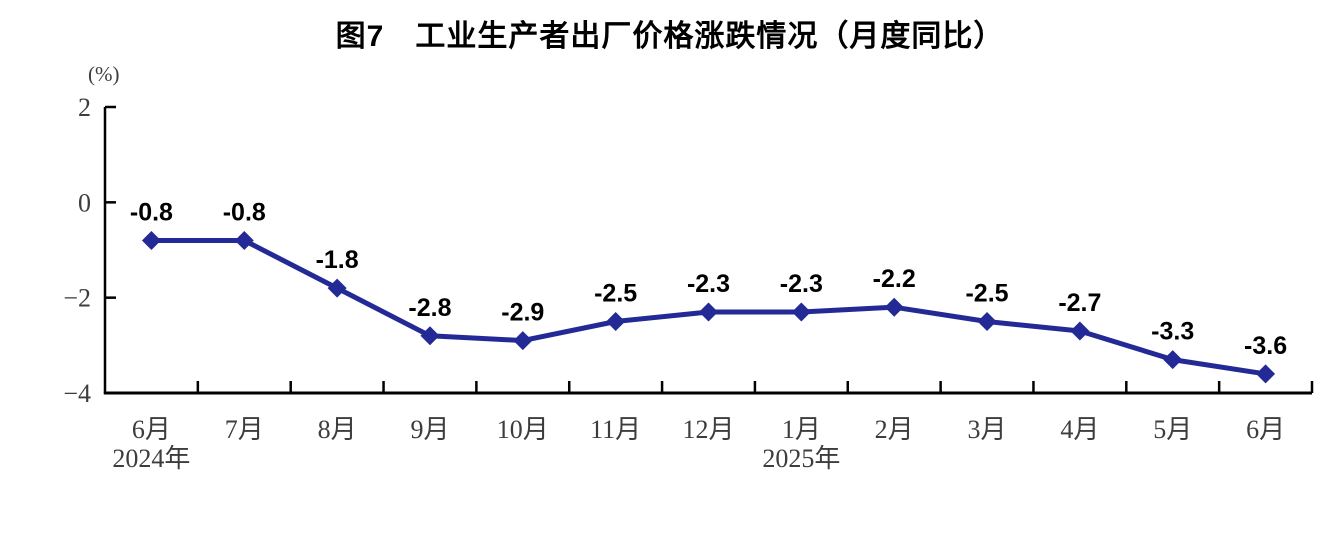  What do you see at coordinates (1265, 346) in the screenshot?
I see `data-point-label: -3.6` at bounding box center [1265, 346].